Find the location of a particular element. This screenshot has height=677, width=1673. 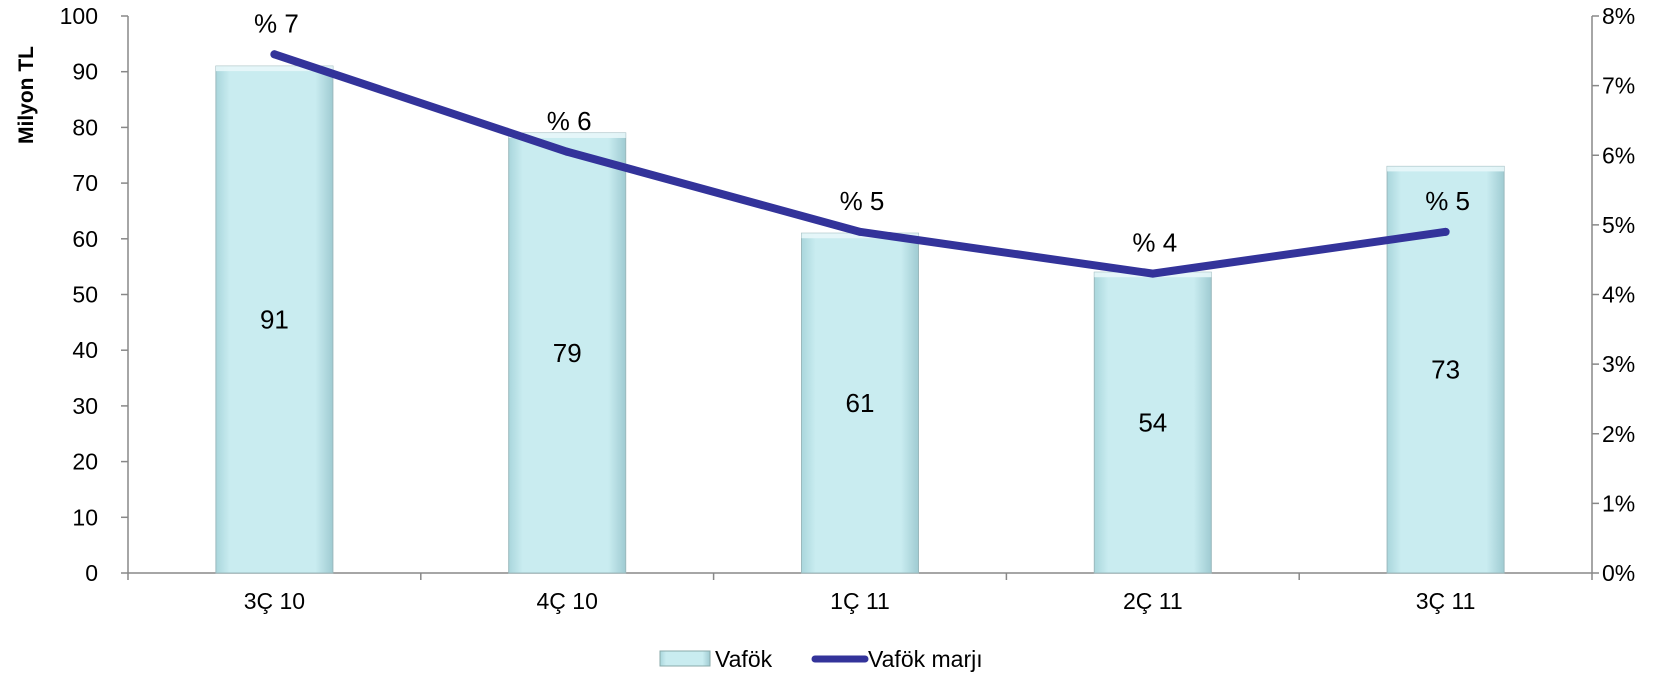

y-tick-label: 70 is located at coordinates (85, 183).